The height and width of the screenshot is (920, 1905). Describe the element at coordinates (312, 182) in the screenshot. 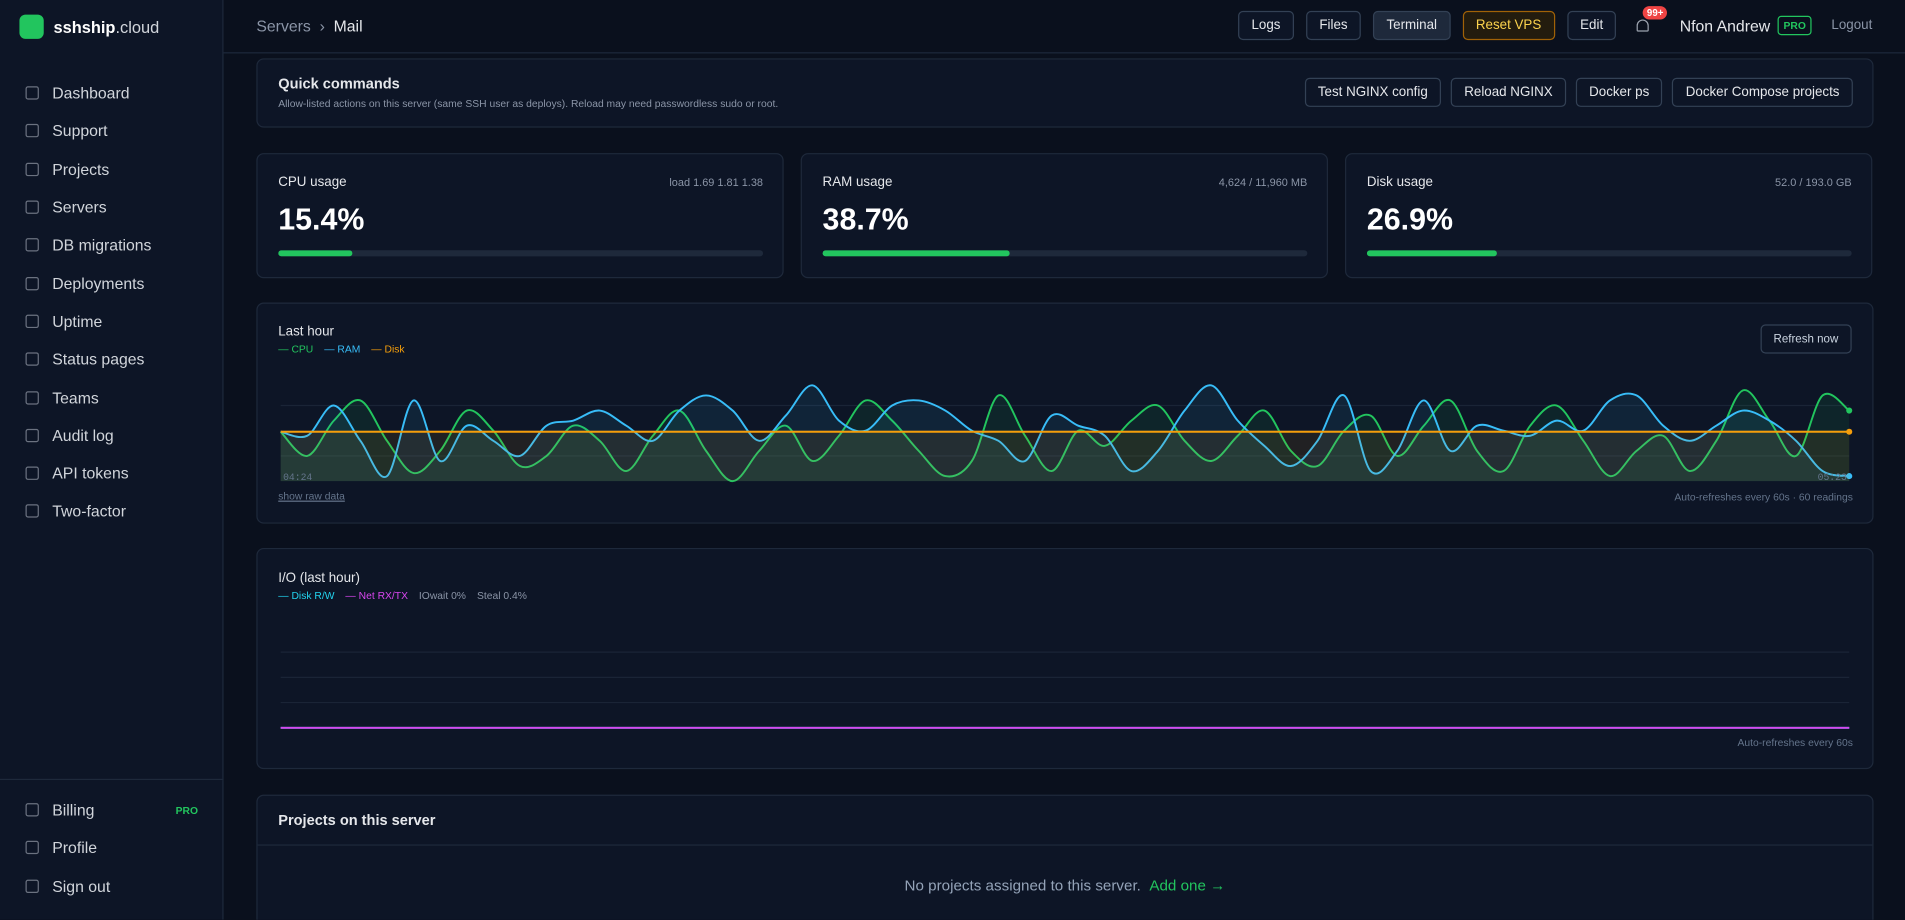

I see `stat-label: CPU usage` at that location.